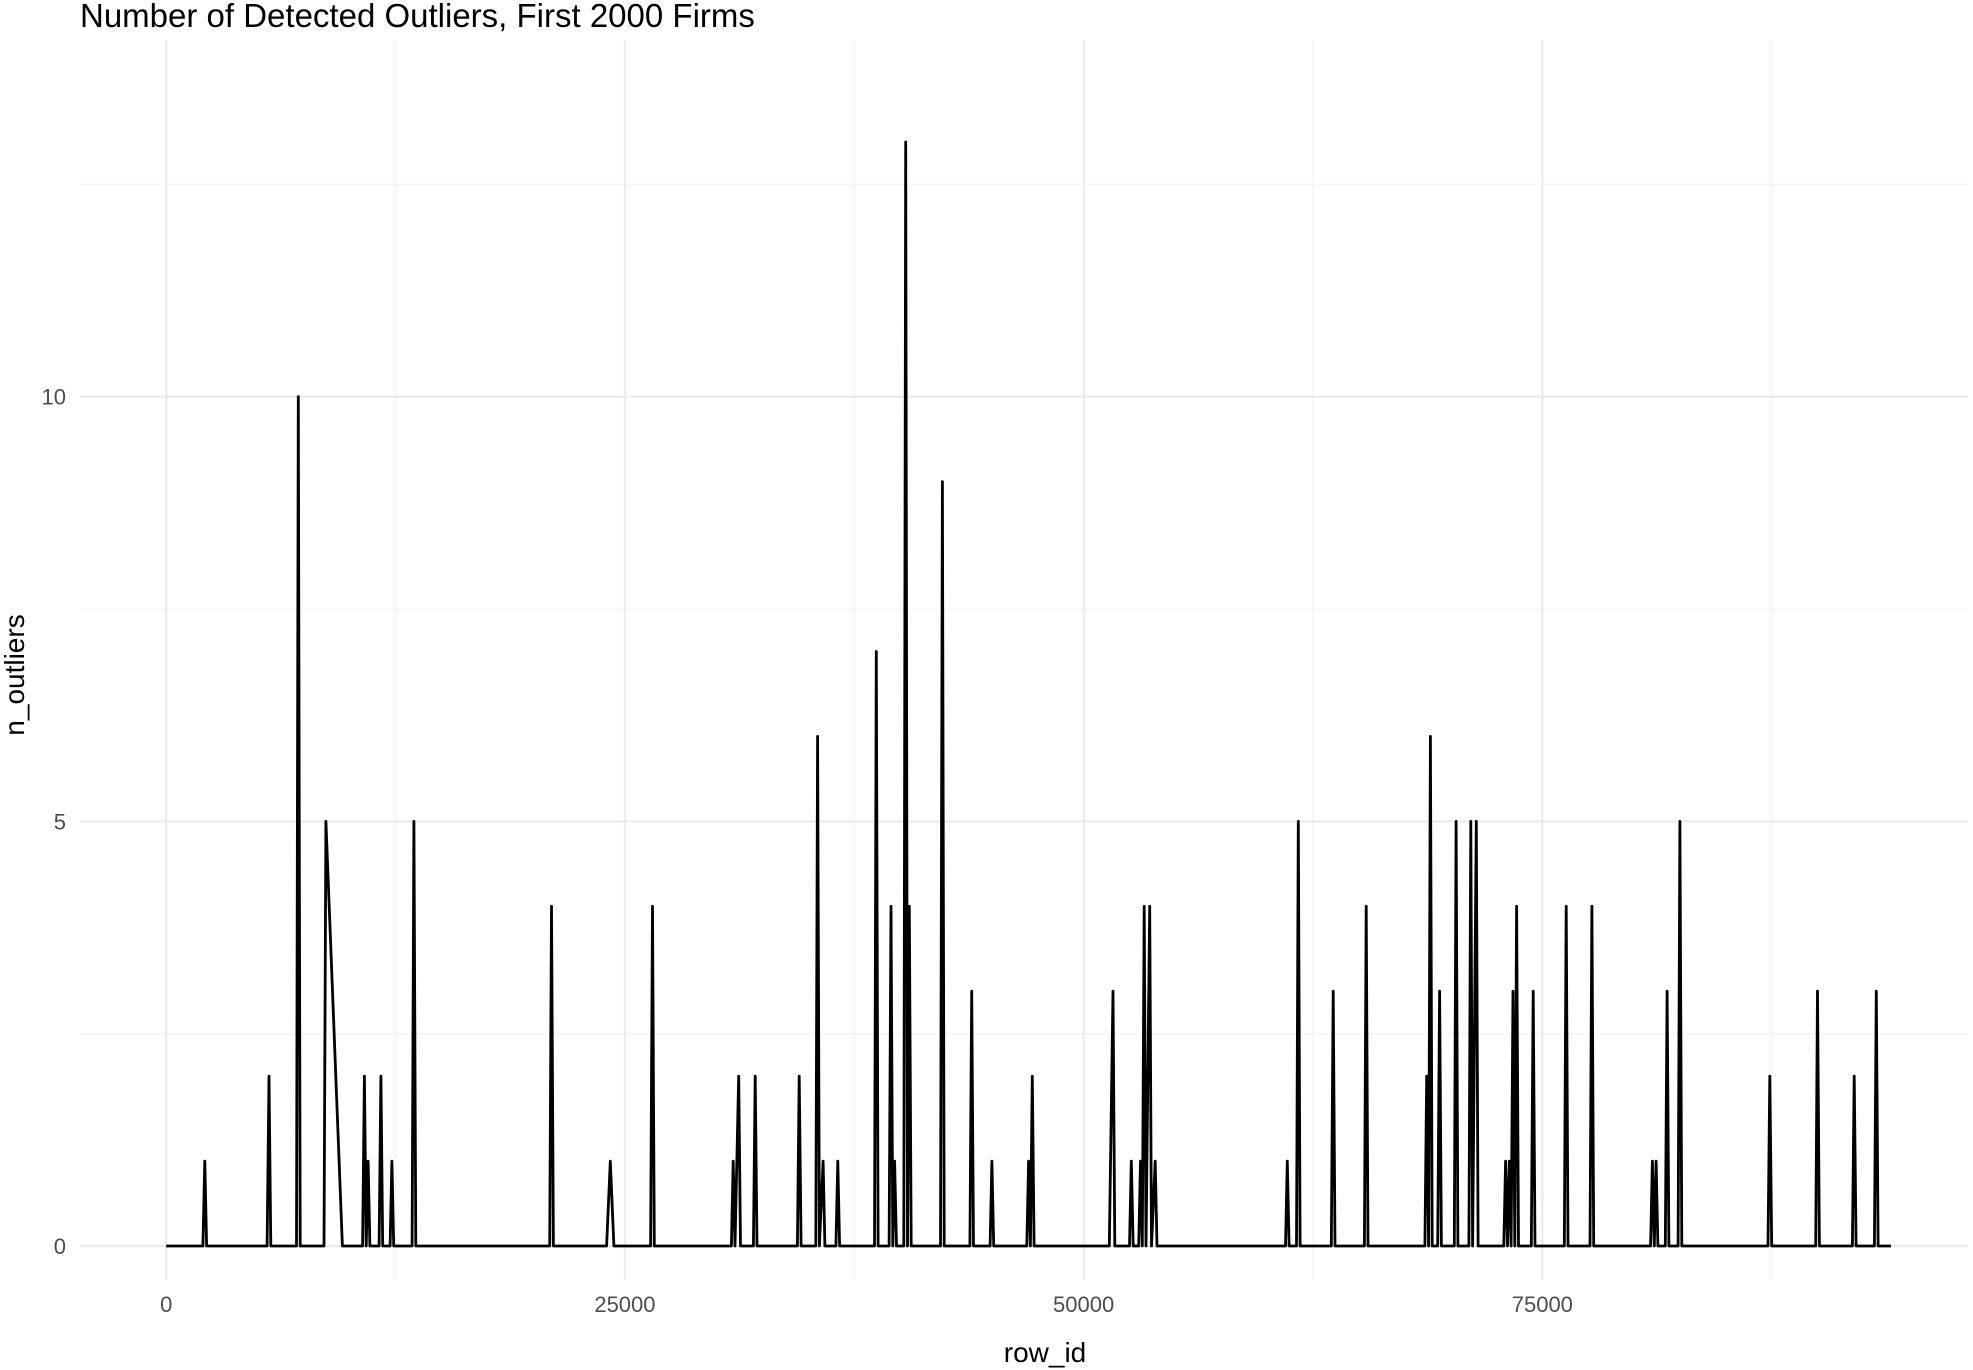 Image resolution: width=1973 pixels, height=1370 pixels. Describe the element at coordinates (866, 1304) in the screenshot. I see `x-tick-labels: 0 25000 50000 75000` at that location.